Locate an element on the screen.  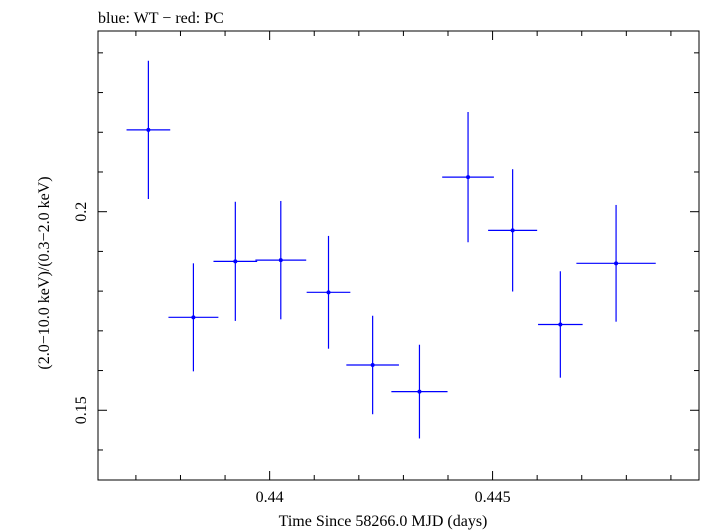
x-axis-label: Time Since 58266.0 MJD (days) is located at coordinates (383, 521).